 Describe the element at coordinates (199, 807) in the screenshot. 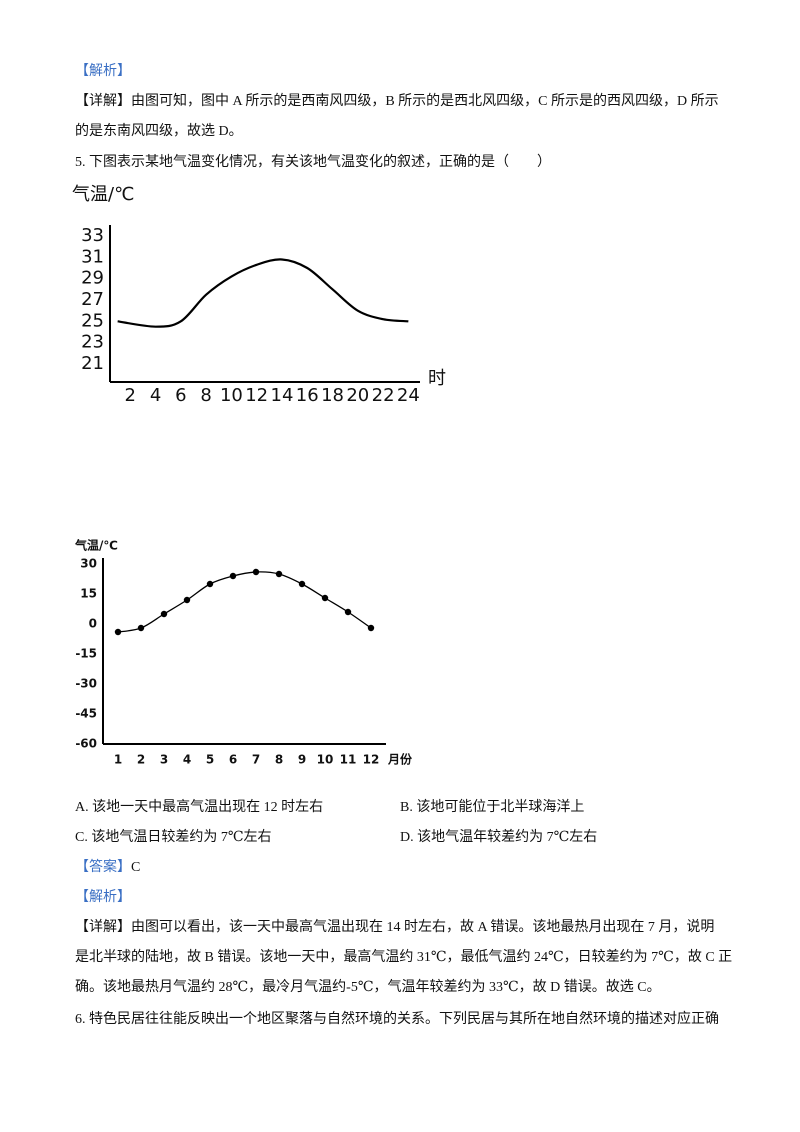

I see `option: A. 该地一天中最高气温出现在 12 时左右` at that location.